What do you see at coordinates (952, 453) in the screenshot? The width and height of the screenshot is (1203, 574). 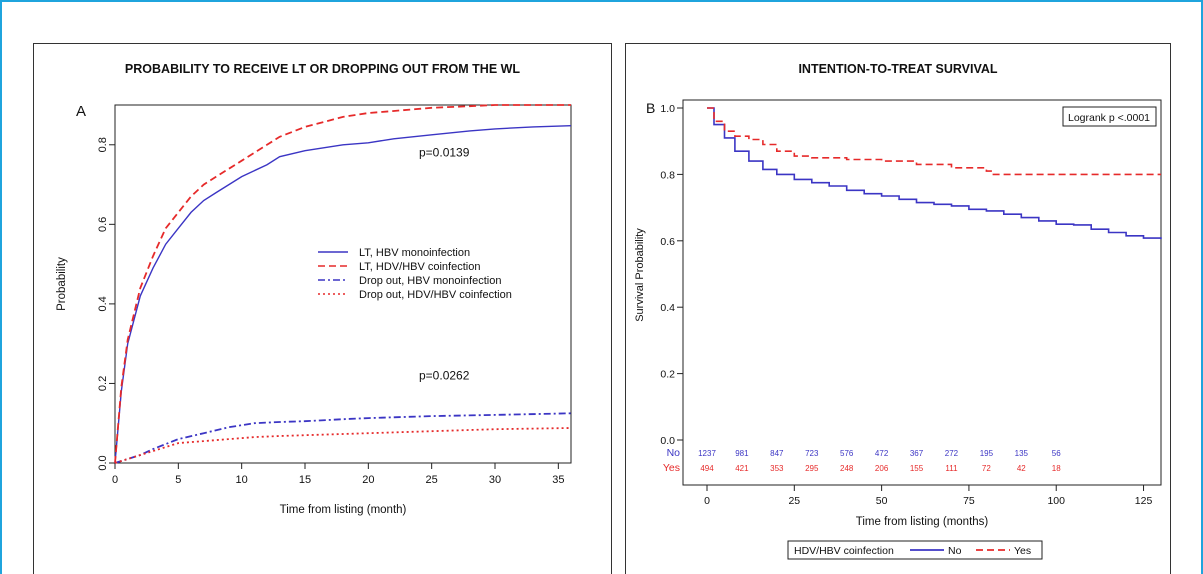 I see `panel-b-risk-count: 272` at bounding box center [952, 453].